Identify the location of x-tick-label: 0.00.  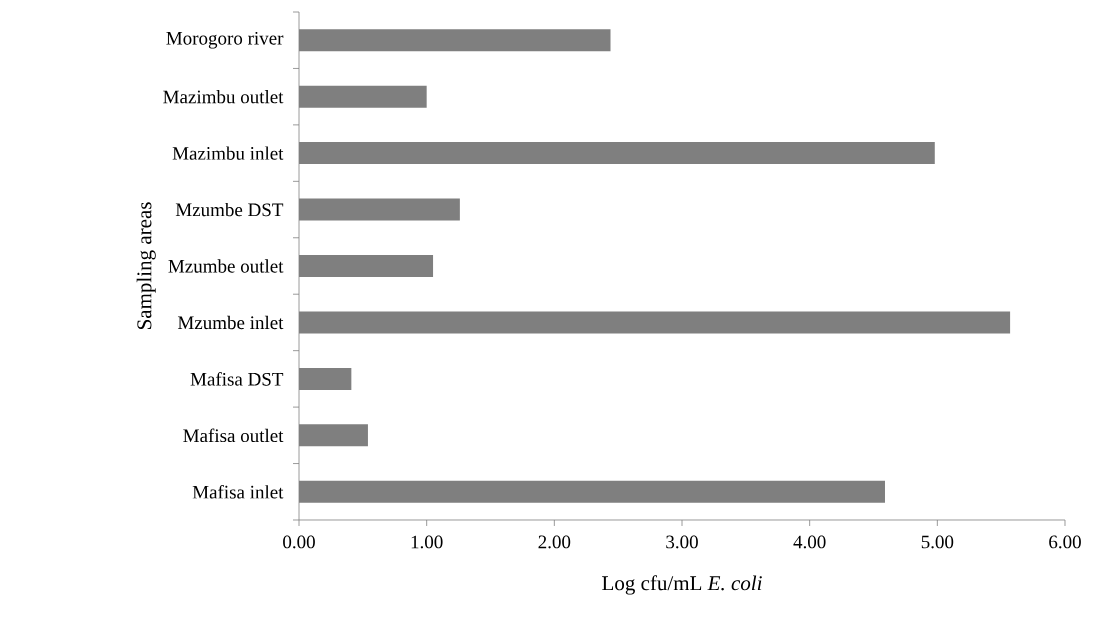
(299, 542).